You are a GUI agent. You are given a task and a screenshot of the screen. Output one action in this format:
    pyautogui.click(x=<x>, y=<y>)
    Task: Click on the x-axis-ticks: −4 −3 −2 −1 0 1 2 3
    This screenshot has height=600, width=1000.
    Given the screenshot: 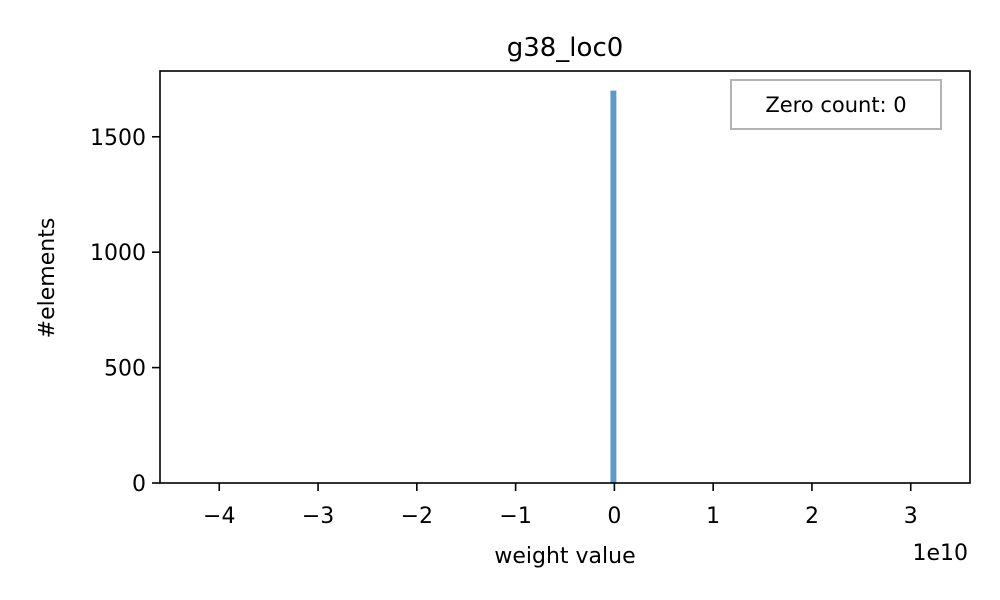 What is the action you would take?
    pyautogui.click(x=560, y=506)
    